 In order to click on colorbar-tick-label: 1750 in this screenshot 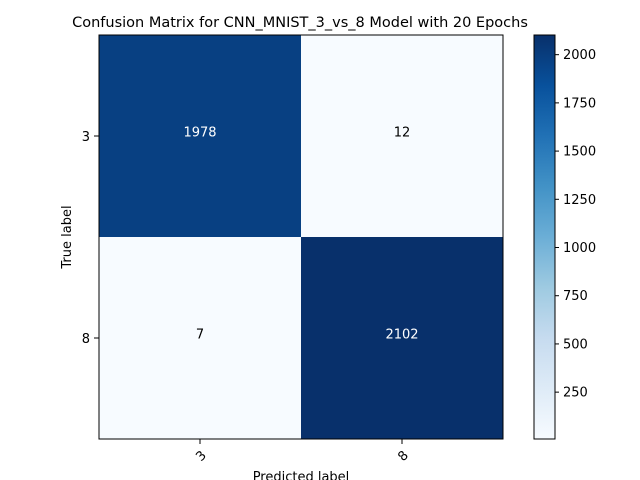, I will do `click(579, 103)`.